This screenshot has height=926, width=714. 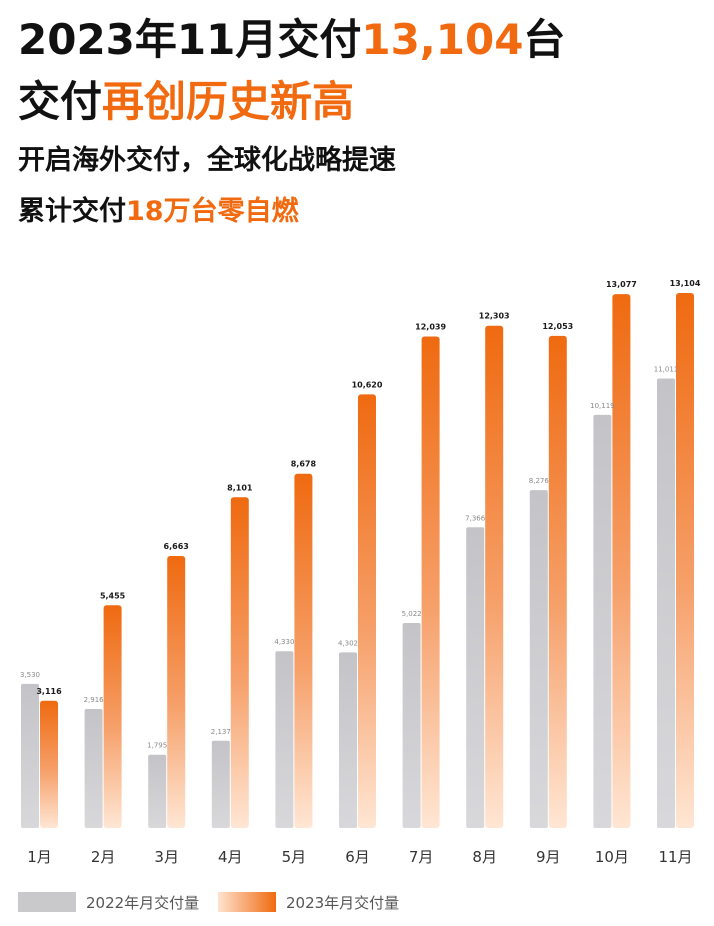 I want to click on label-2022-9: 8,276, so click(x=539, y=481).